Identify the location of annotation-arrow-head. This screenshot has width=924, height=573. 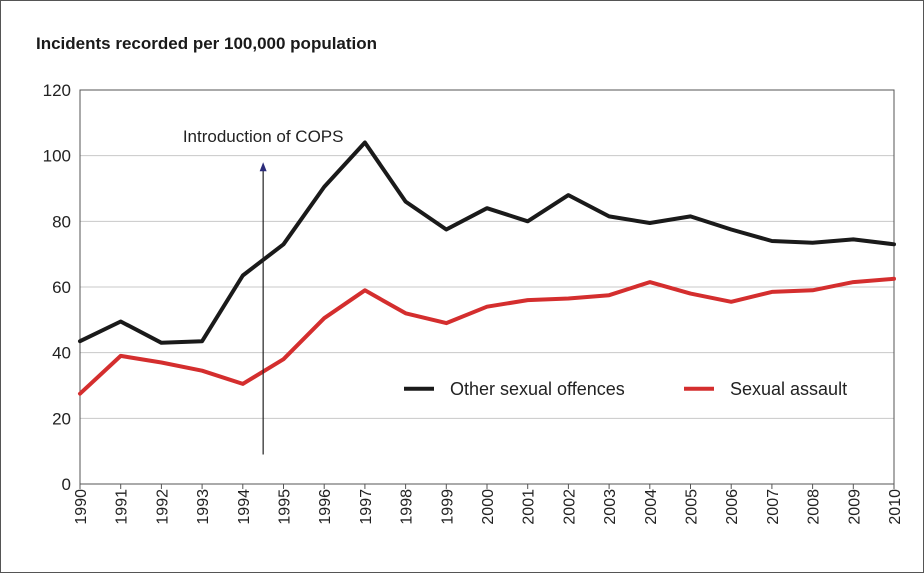
(263, 167).